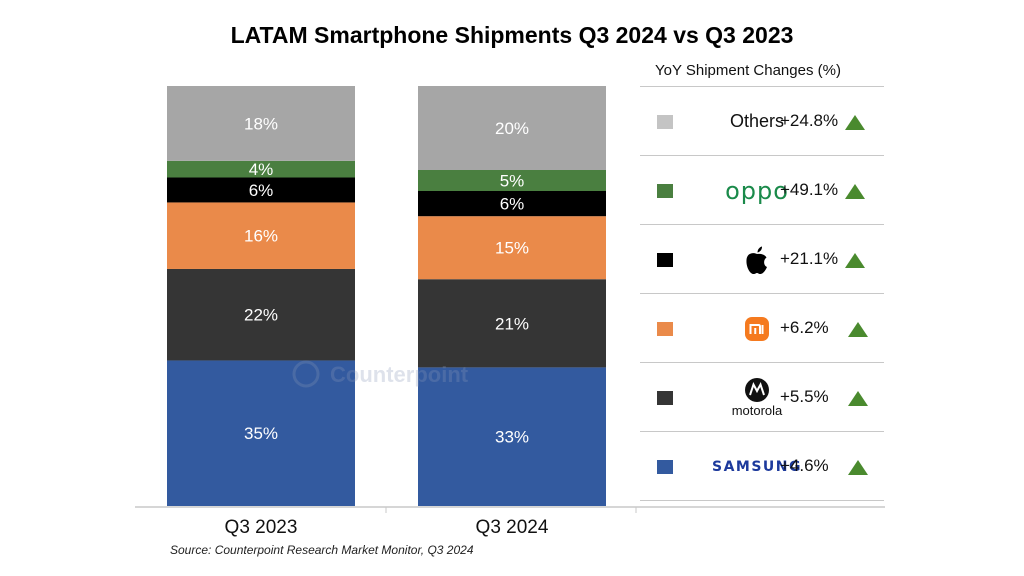 This screenshot has height=576, width=1024. I want to click on bar-segment-samsung-q3-2024, so click(512, 436).